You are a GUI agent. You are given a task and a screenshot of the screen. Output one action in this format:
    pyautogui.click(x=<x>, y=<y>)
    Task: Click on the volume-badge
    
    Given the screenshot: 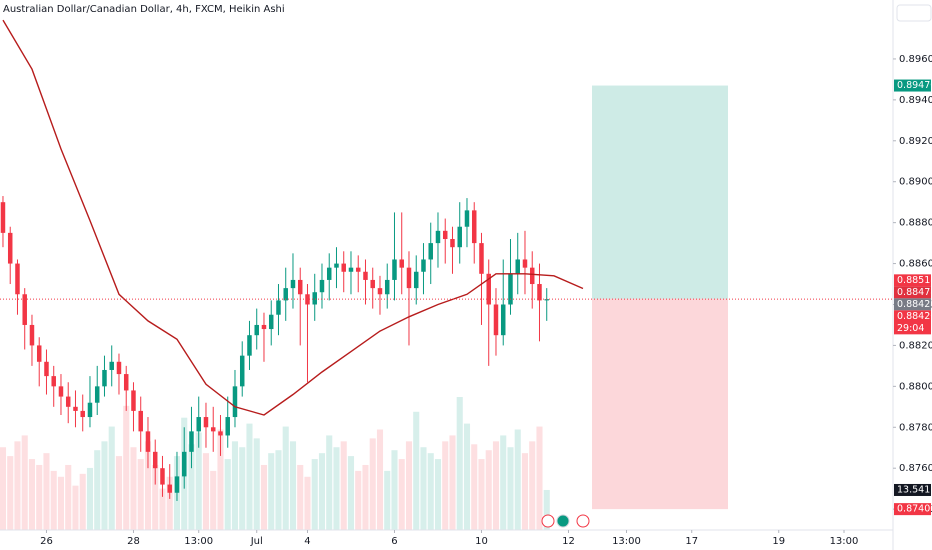 What is the action you would take?
    pyautogui.click(x=912, y=489)
    